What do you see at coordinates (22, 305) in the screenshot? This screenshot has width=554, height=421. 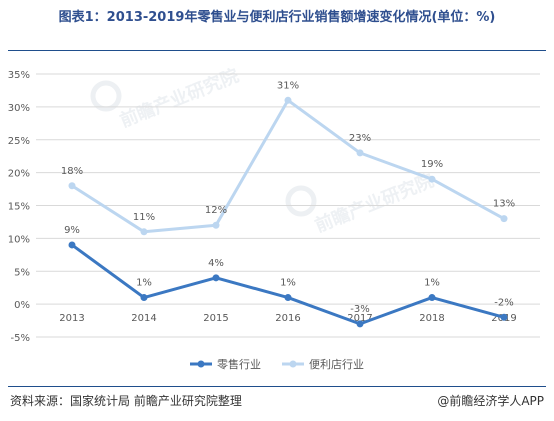 I see `y-tick-label: 0%` at bounding box center [22, 305].